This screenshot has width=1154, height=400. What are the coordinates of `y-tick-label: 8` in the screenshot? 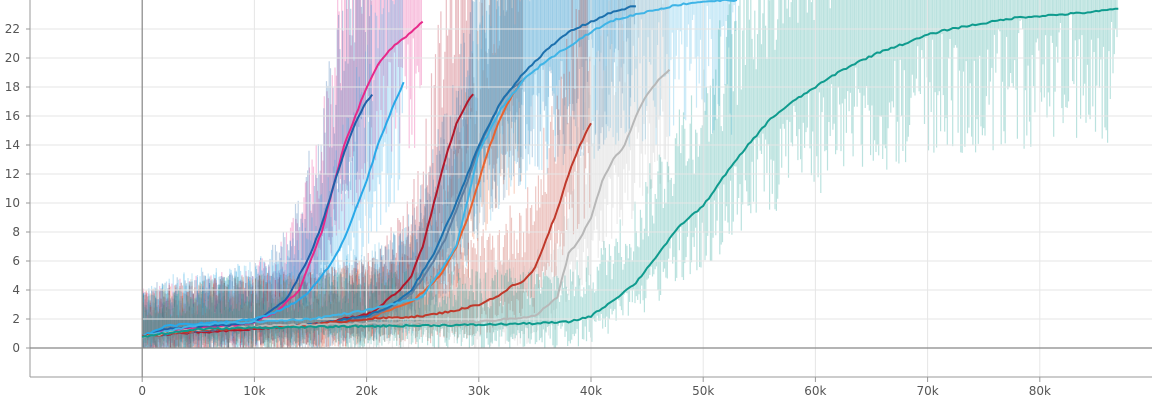 It's located at (16, 232).